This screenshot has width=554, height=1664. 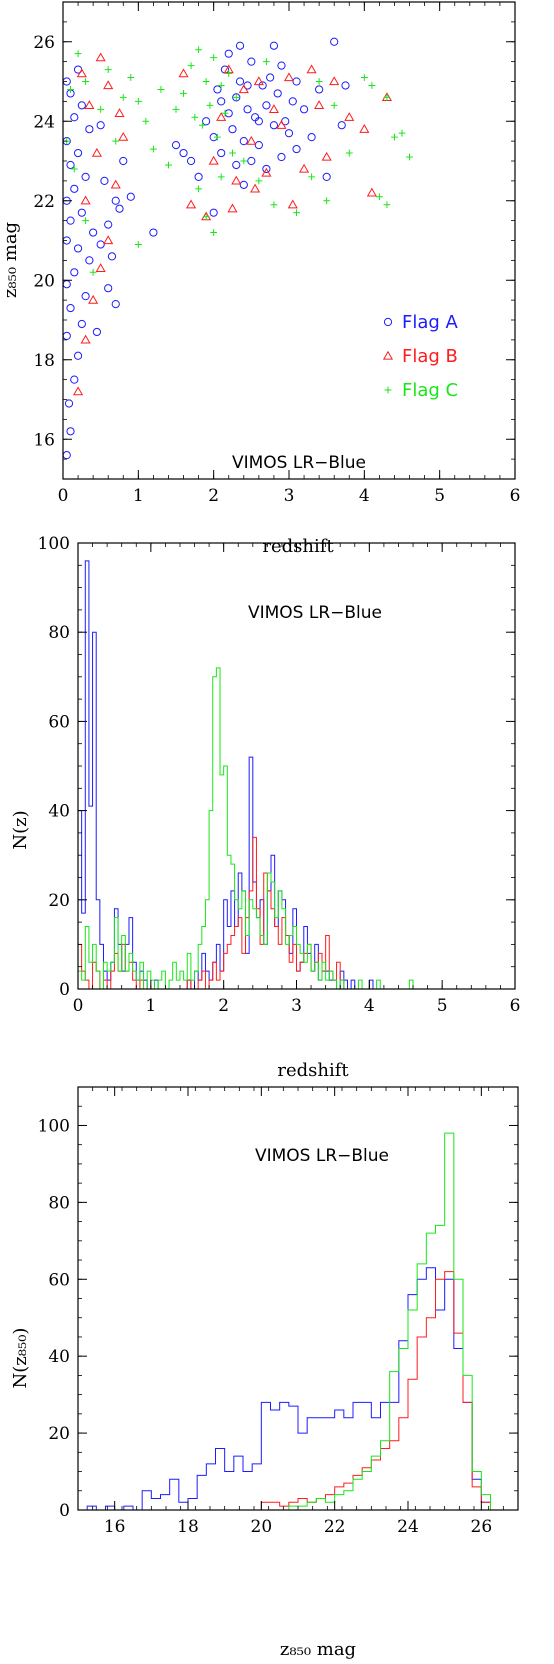 What do you see at coordinates (59, 633) in the screenshot?
I see `y-tick-label: 80` at bounding box center [59, 633].